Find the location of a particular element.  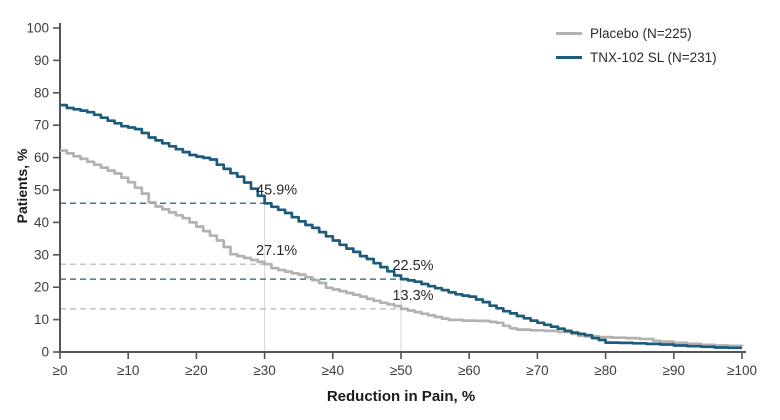

y-tick-label-30: 30 is located at coordinates (41, 254).